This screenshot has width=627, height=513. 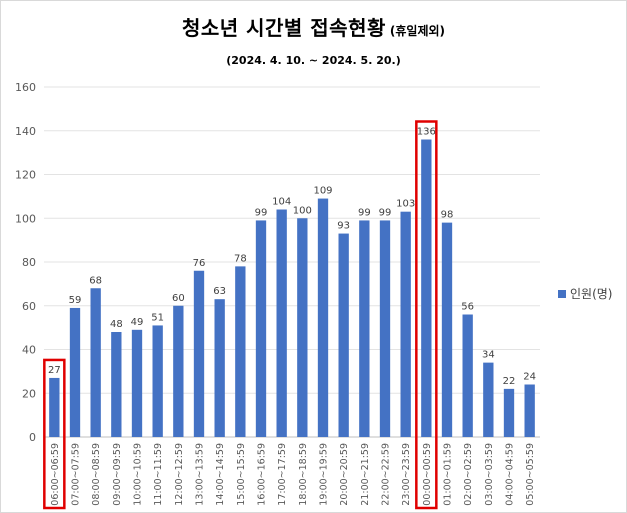 What do you see at coordinates (281, 202) in the screenshot?
I see `data-label: 104` at bounding box center [281, 202].